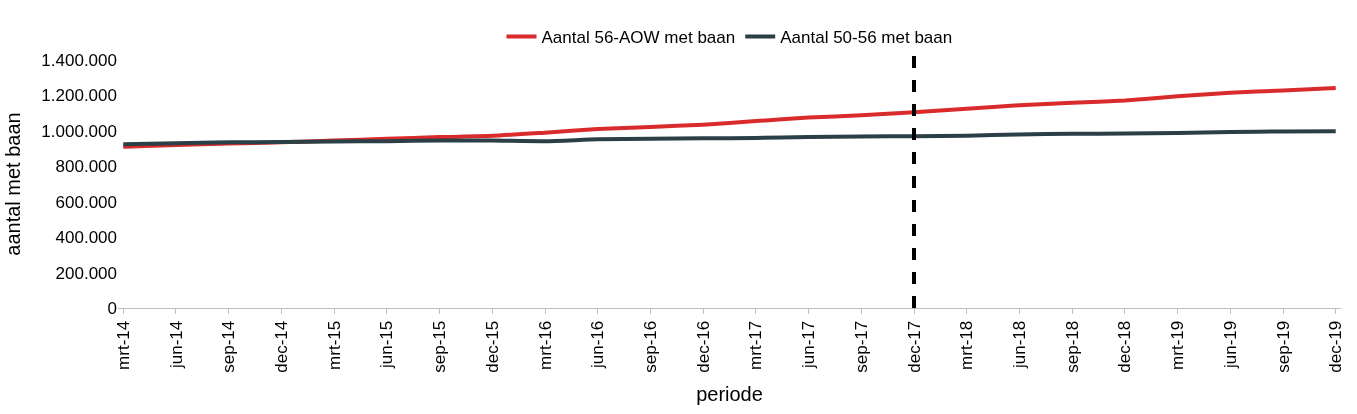 Image resolution: width=1357 pixels, height=414 pixels. What do you see at coordinates (866, 38) in the screenshot?
I see `legend-label: Aantal 50-56 met baan` at bounding box center [866, 38].